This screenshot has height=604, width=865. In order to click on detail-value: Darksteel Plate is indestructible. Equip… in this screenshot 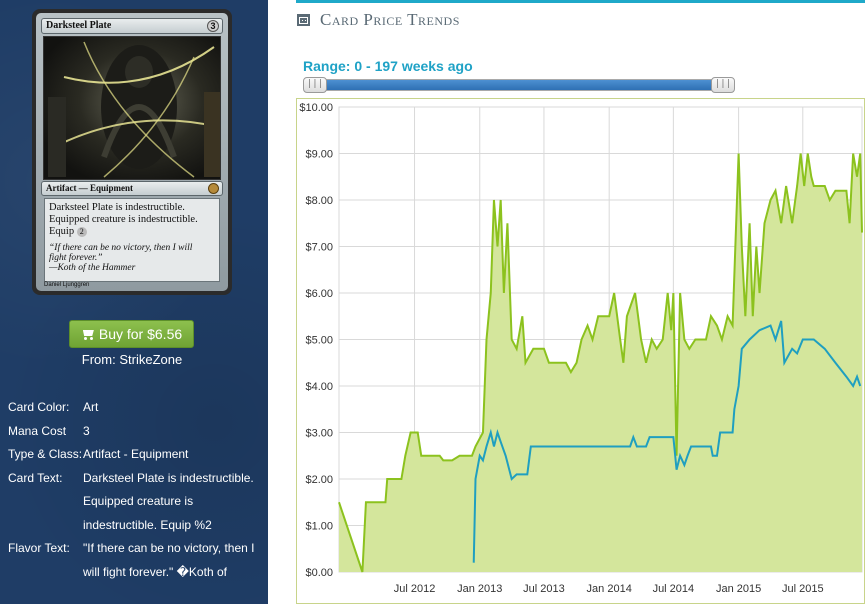, I will do `click(168, 501)`.